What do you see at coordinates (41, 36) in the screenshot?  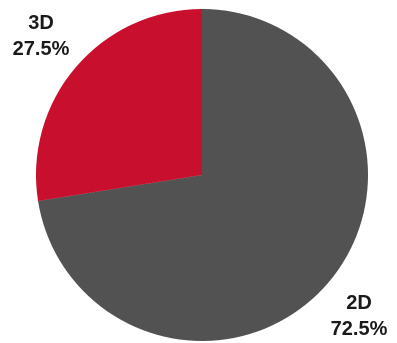 I see `slice-label-3d: 3D 27.5%` at bounding box center [41, 36].